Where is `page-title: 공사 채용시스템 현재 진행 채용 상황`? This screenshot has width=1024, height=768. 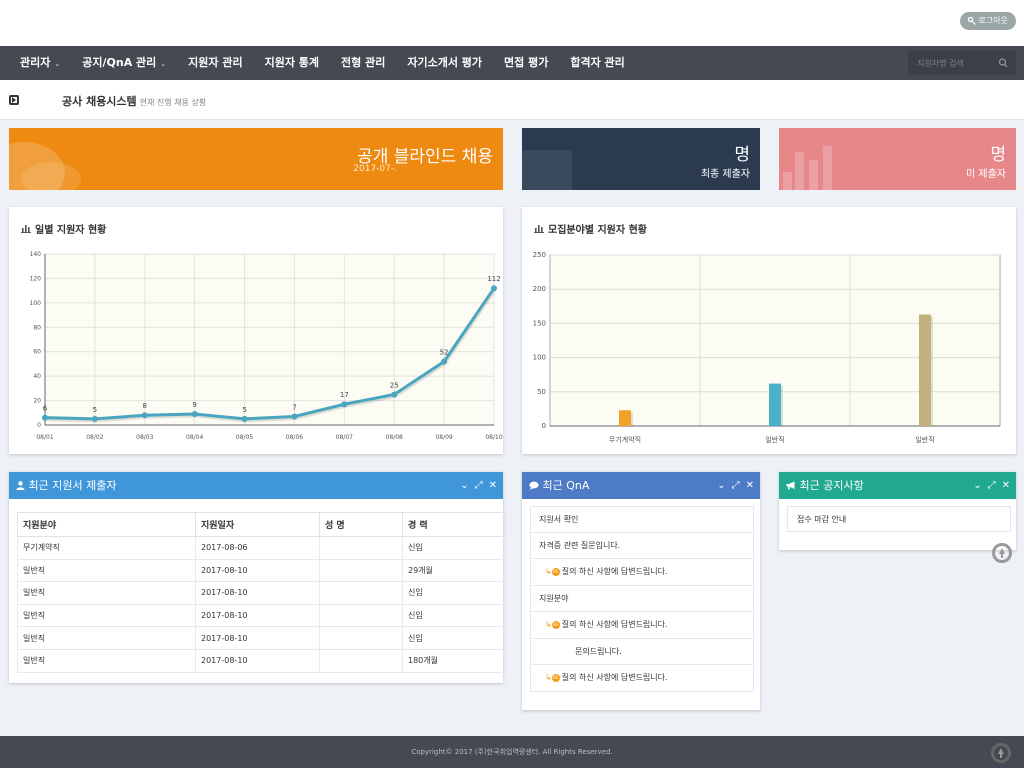 page-title: 공사 채용시스템 현재 진행 채용 상황 is located at coordinates (134, 101).